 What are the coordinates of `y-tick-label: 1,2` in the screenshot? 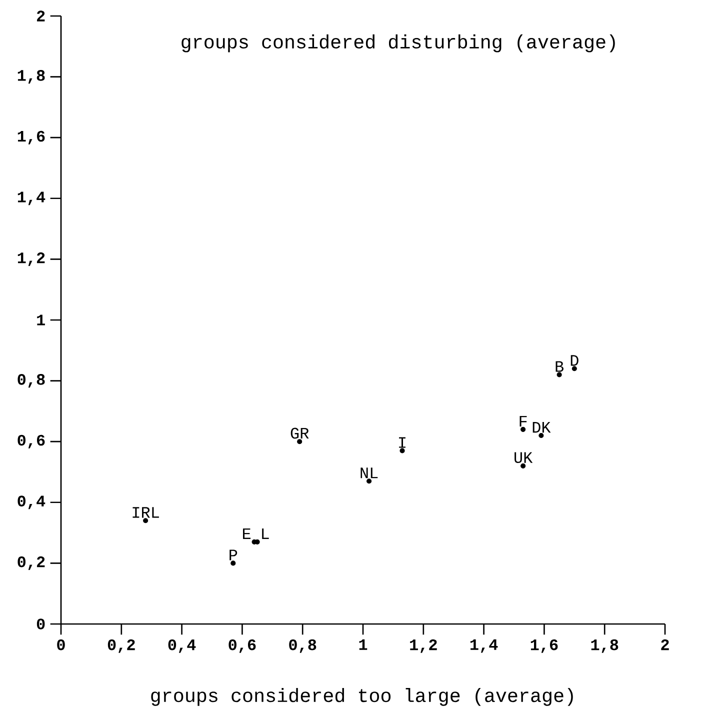 It's located at (31, 259).